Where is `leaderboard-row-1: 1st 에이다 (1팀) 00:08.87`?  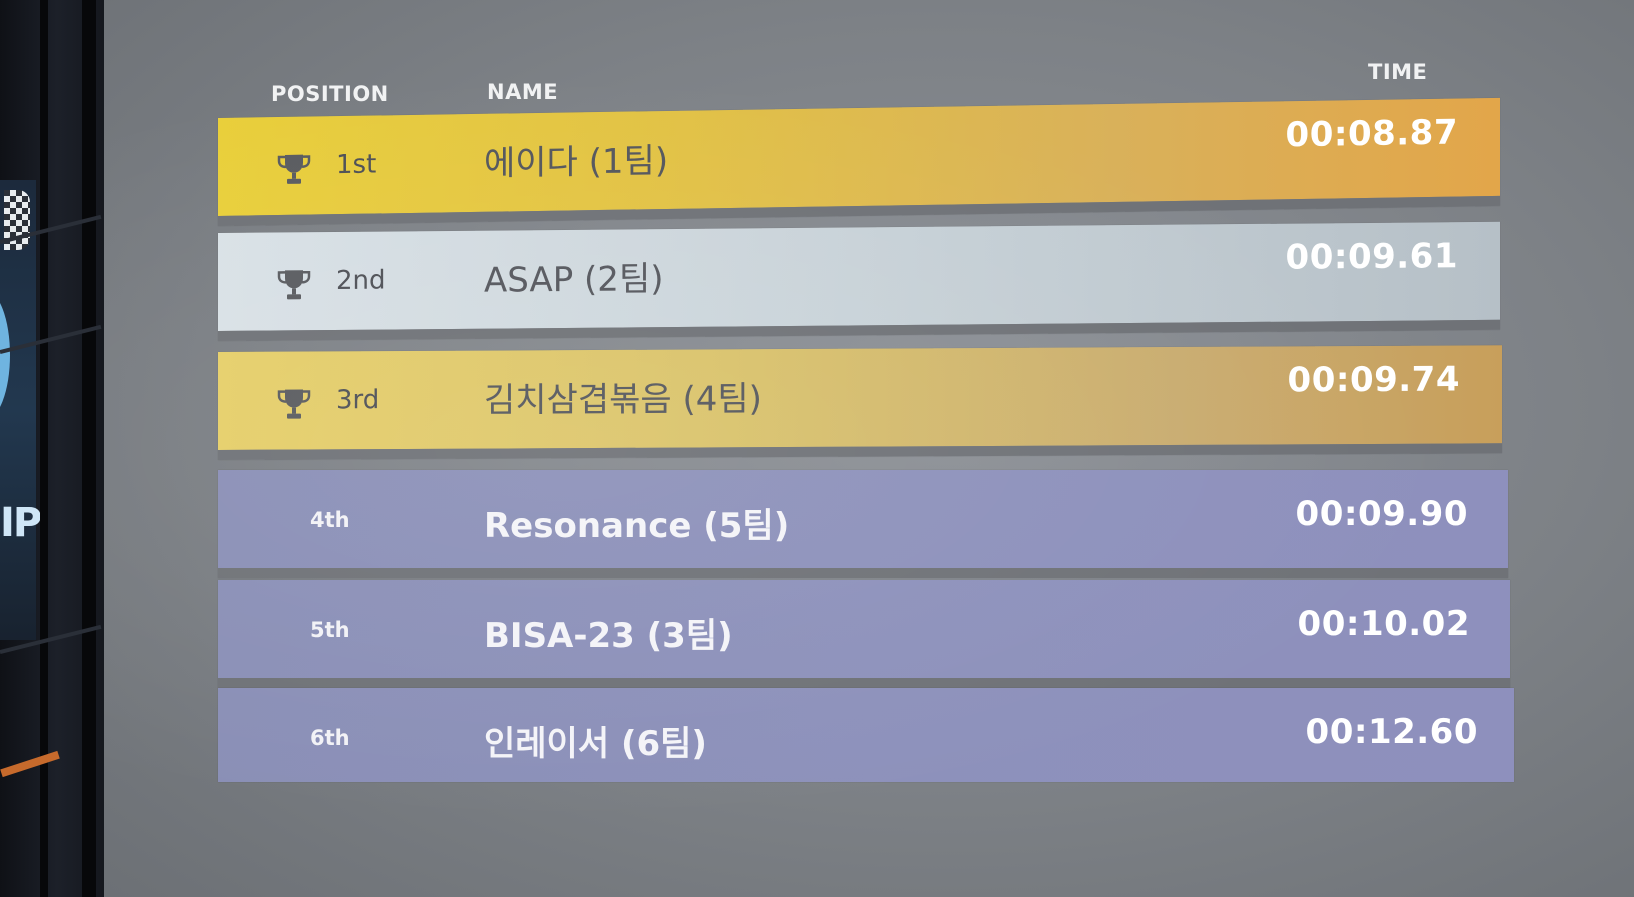 leaderboard-row-1: 1st 에이다 (1팀) 00:08.87 is located at coordinates (859, 161).